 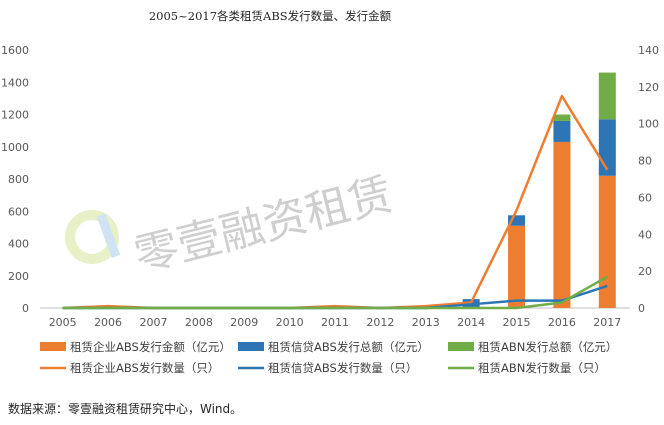 What do you see at coordinates (380, 322) in the screenshot?
I see `x-tick-label: 2012` at bounding box center [380, 322].